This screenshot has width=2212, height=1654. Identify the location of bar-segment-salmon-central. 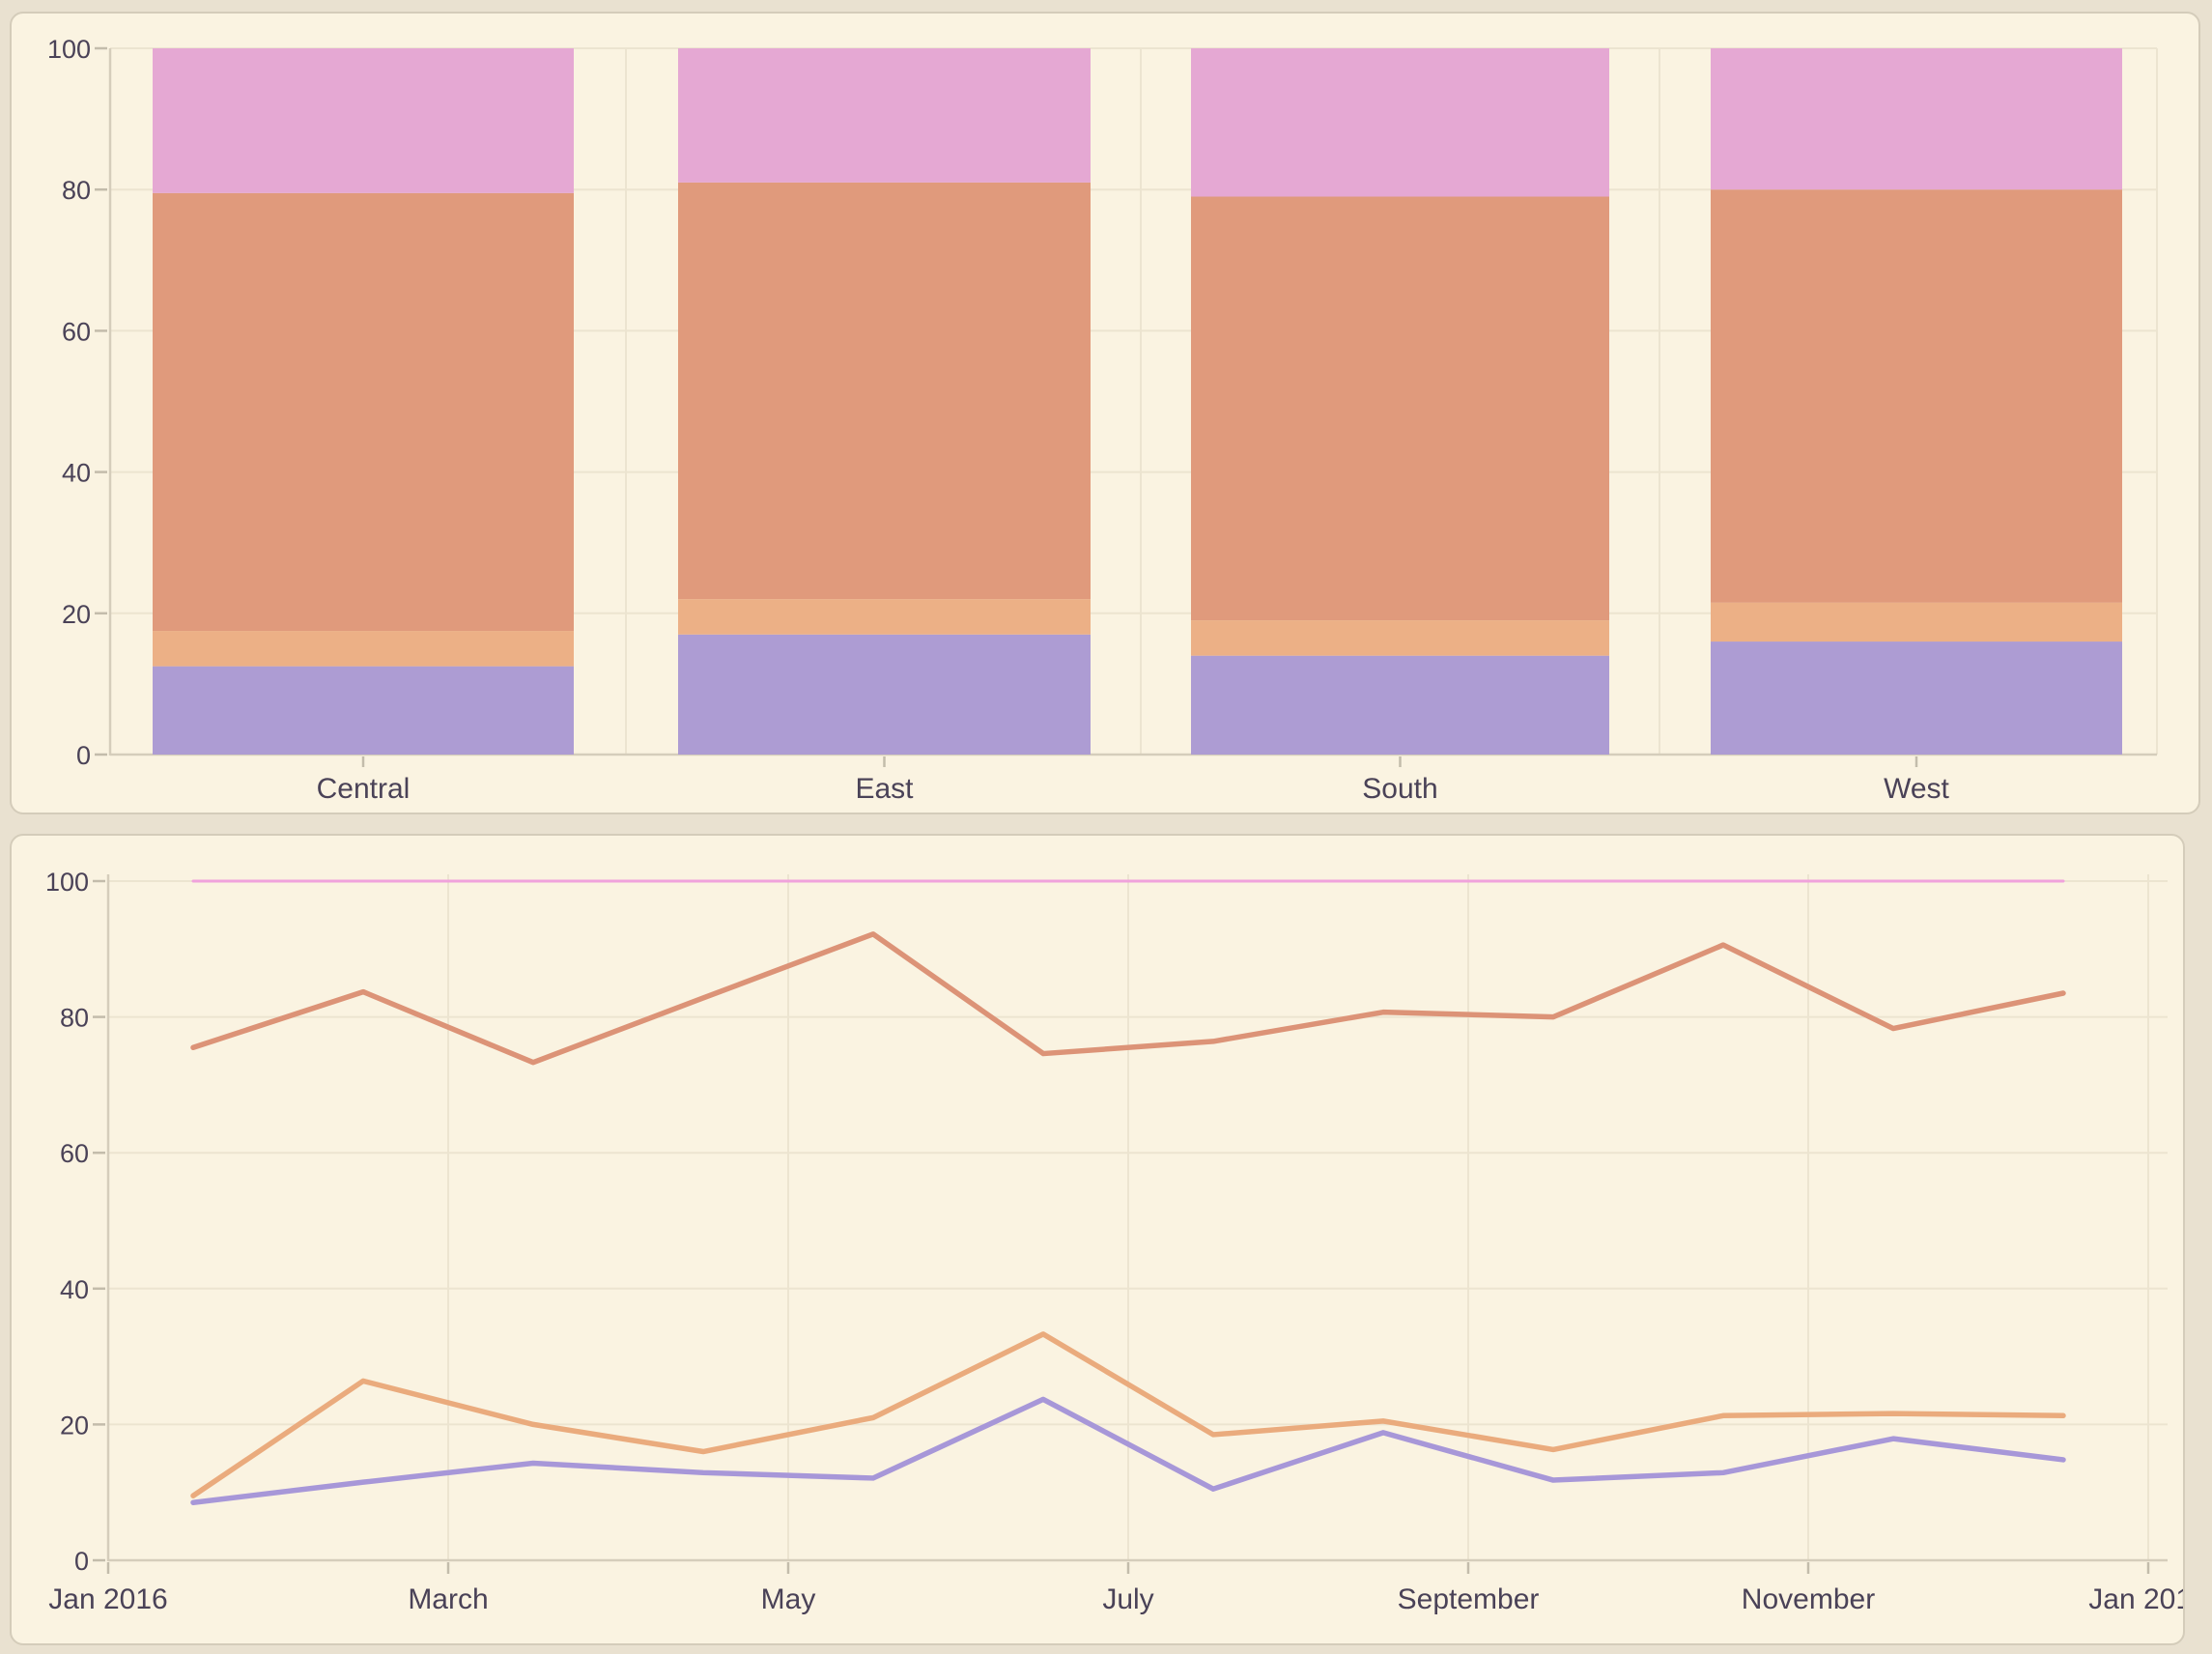
(363, 412).